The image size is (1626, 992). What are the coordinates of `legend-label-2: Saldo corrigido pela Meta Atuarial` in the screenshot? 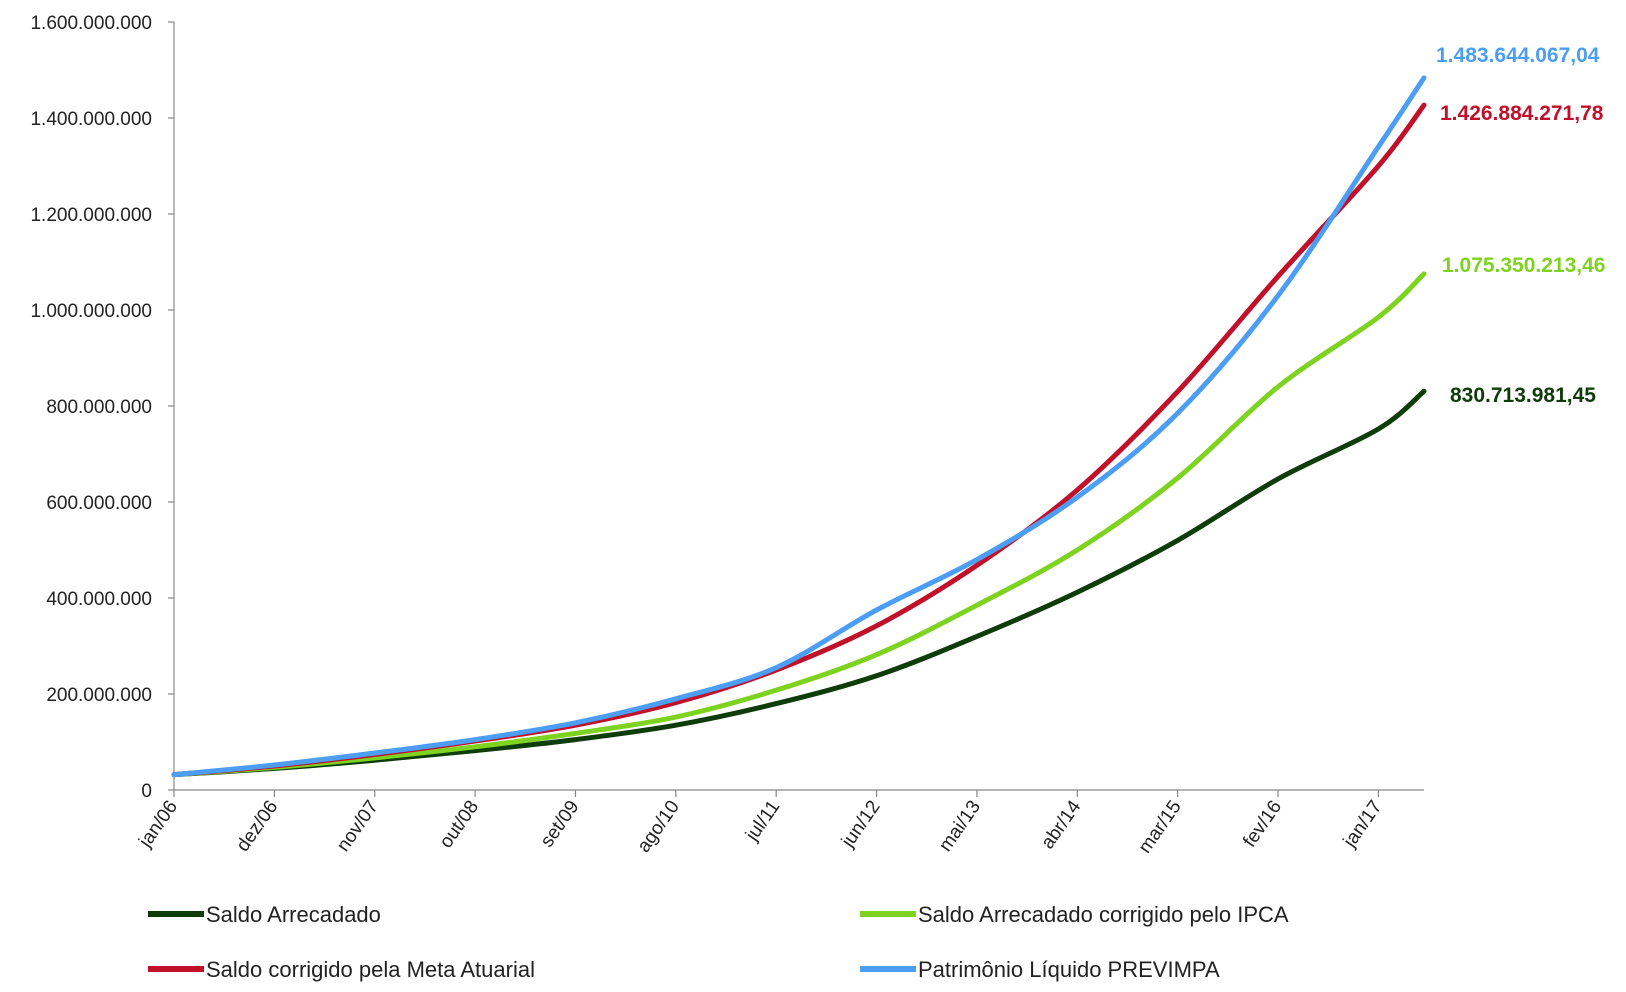 It's located at (370, 969).